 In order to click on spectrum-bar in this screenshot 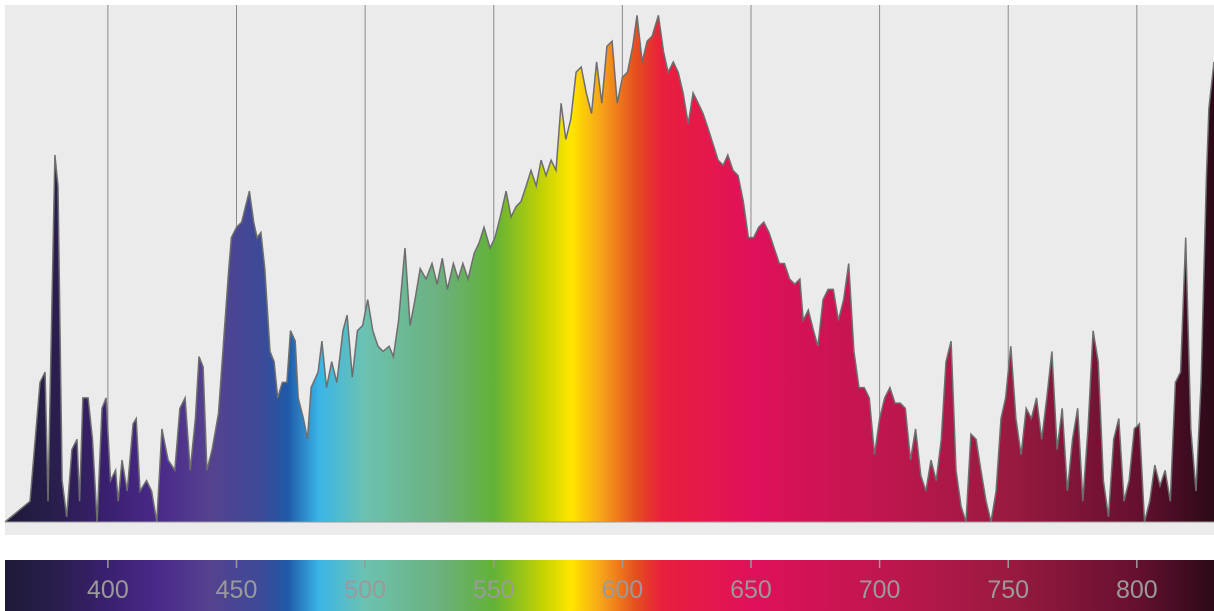, I will do `click(609, 585)`.